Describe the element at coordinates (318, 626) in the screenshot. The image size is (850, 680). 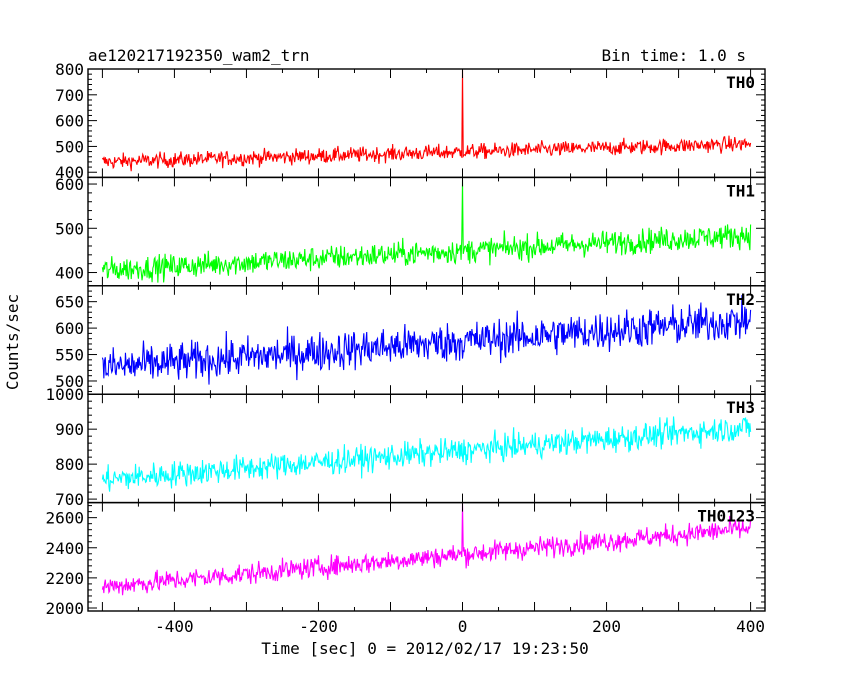
I see `x-tick-label: -200` at that location.